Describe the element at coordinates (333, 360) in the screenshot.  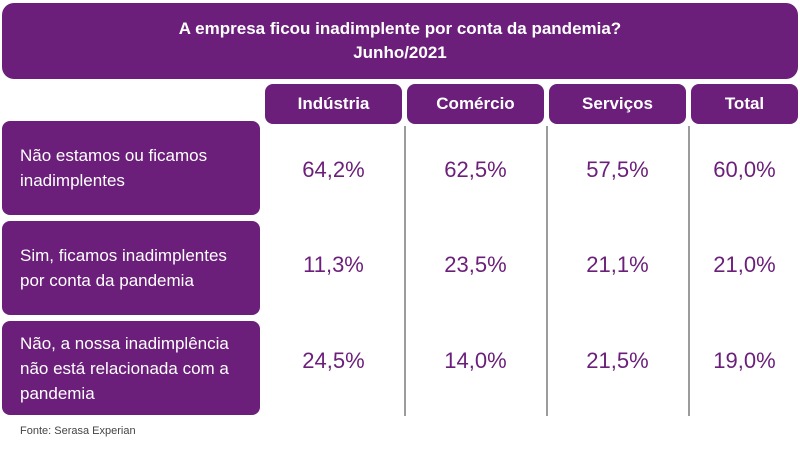
I see `table-cell: 24,5%` at that location.